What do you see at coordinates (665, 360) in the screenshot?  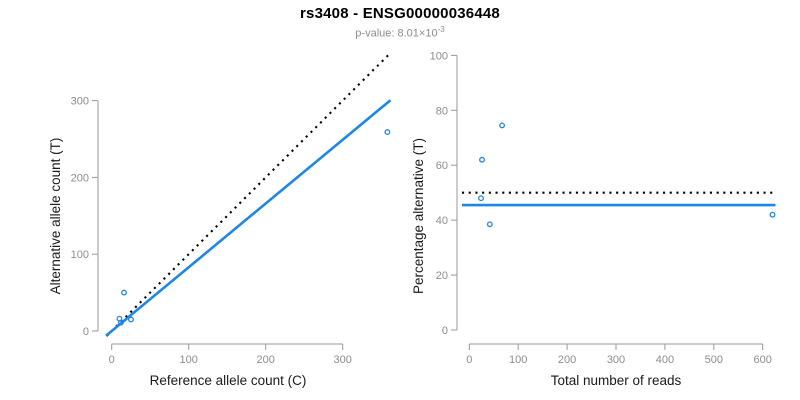 I see `x-tick-label: 400` at bounding box center [665, 360].